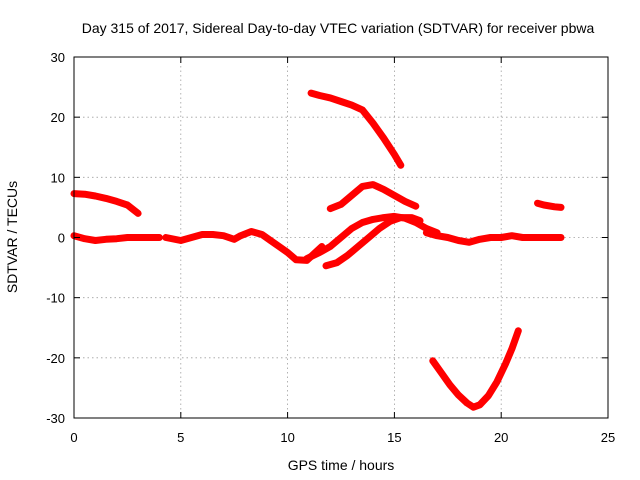 The image size is (640, 480). Describe the element at coordinates (58, 117) in the screenshot. I see `y-tick-label: 20` at that location.